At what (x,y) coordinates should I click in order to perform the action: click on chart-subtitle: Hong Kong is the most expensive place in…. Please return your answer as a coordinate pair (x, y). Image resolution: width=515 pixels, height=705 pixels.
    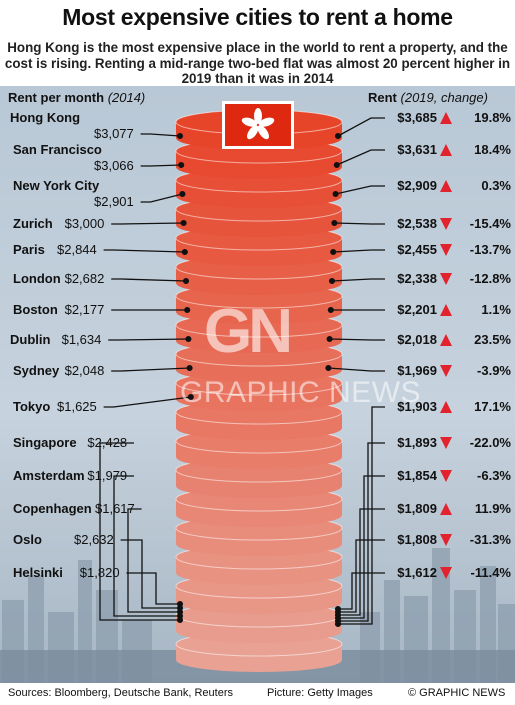
    Looking at the image, I should click on (257, 63).